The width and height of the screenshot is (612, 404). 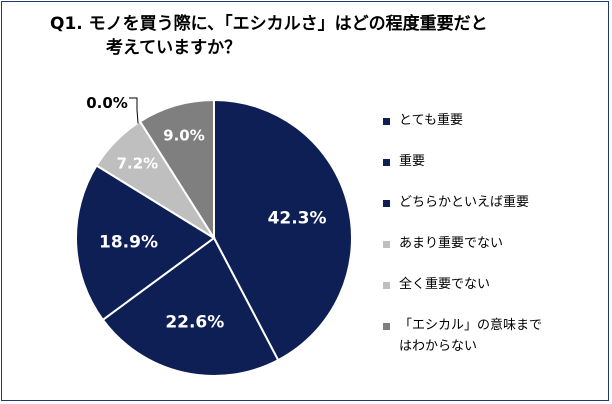 What do you see at coordinates (138, 163) in the screenshot?
I see `data-label-3: 7.2%` at bounding box center [138, 163].